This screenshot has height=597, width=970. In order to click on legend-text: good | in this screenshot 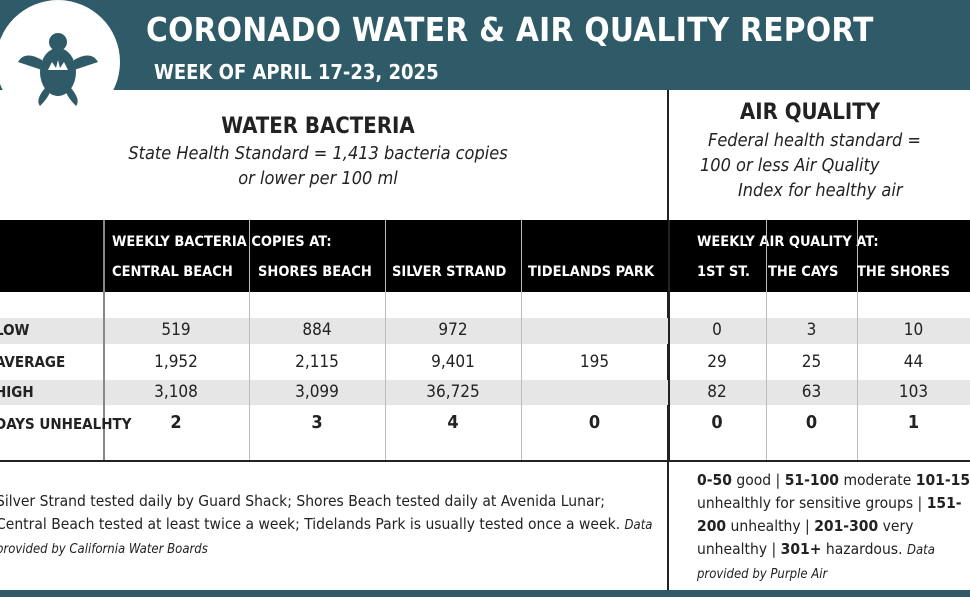, I will do `click(758, 480)`.